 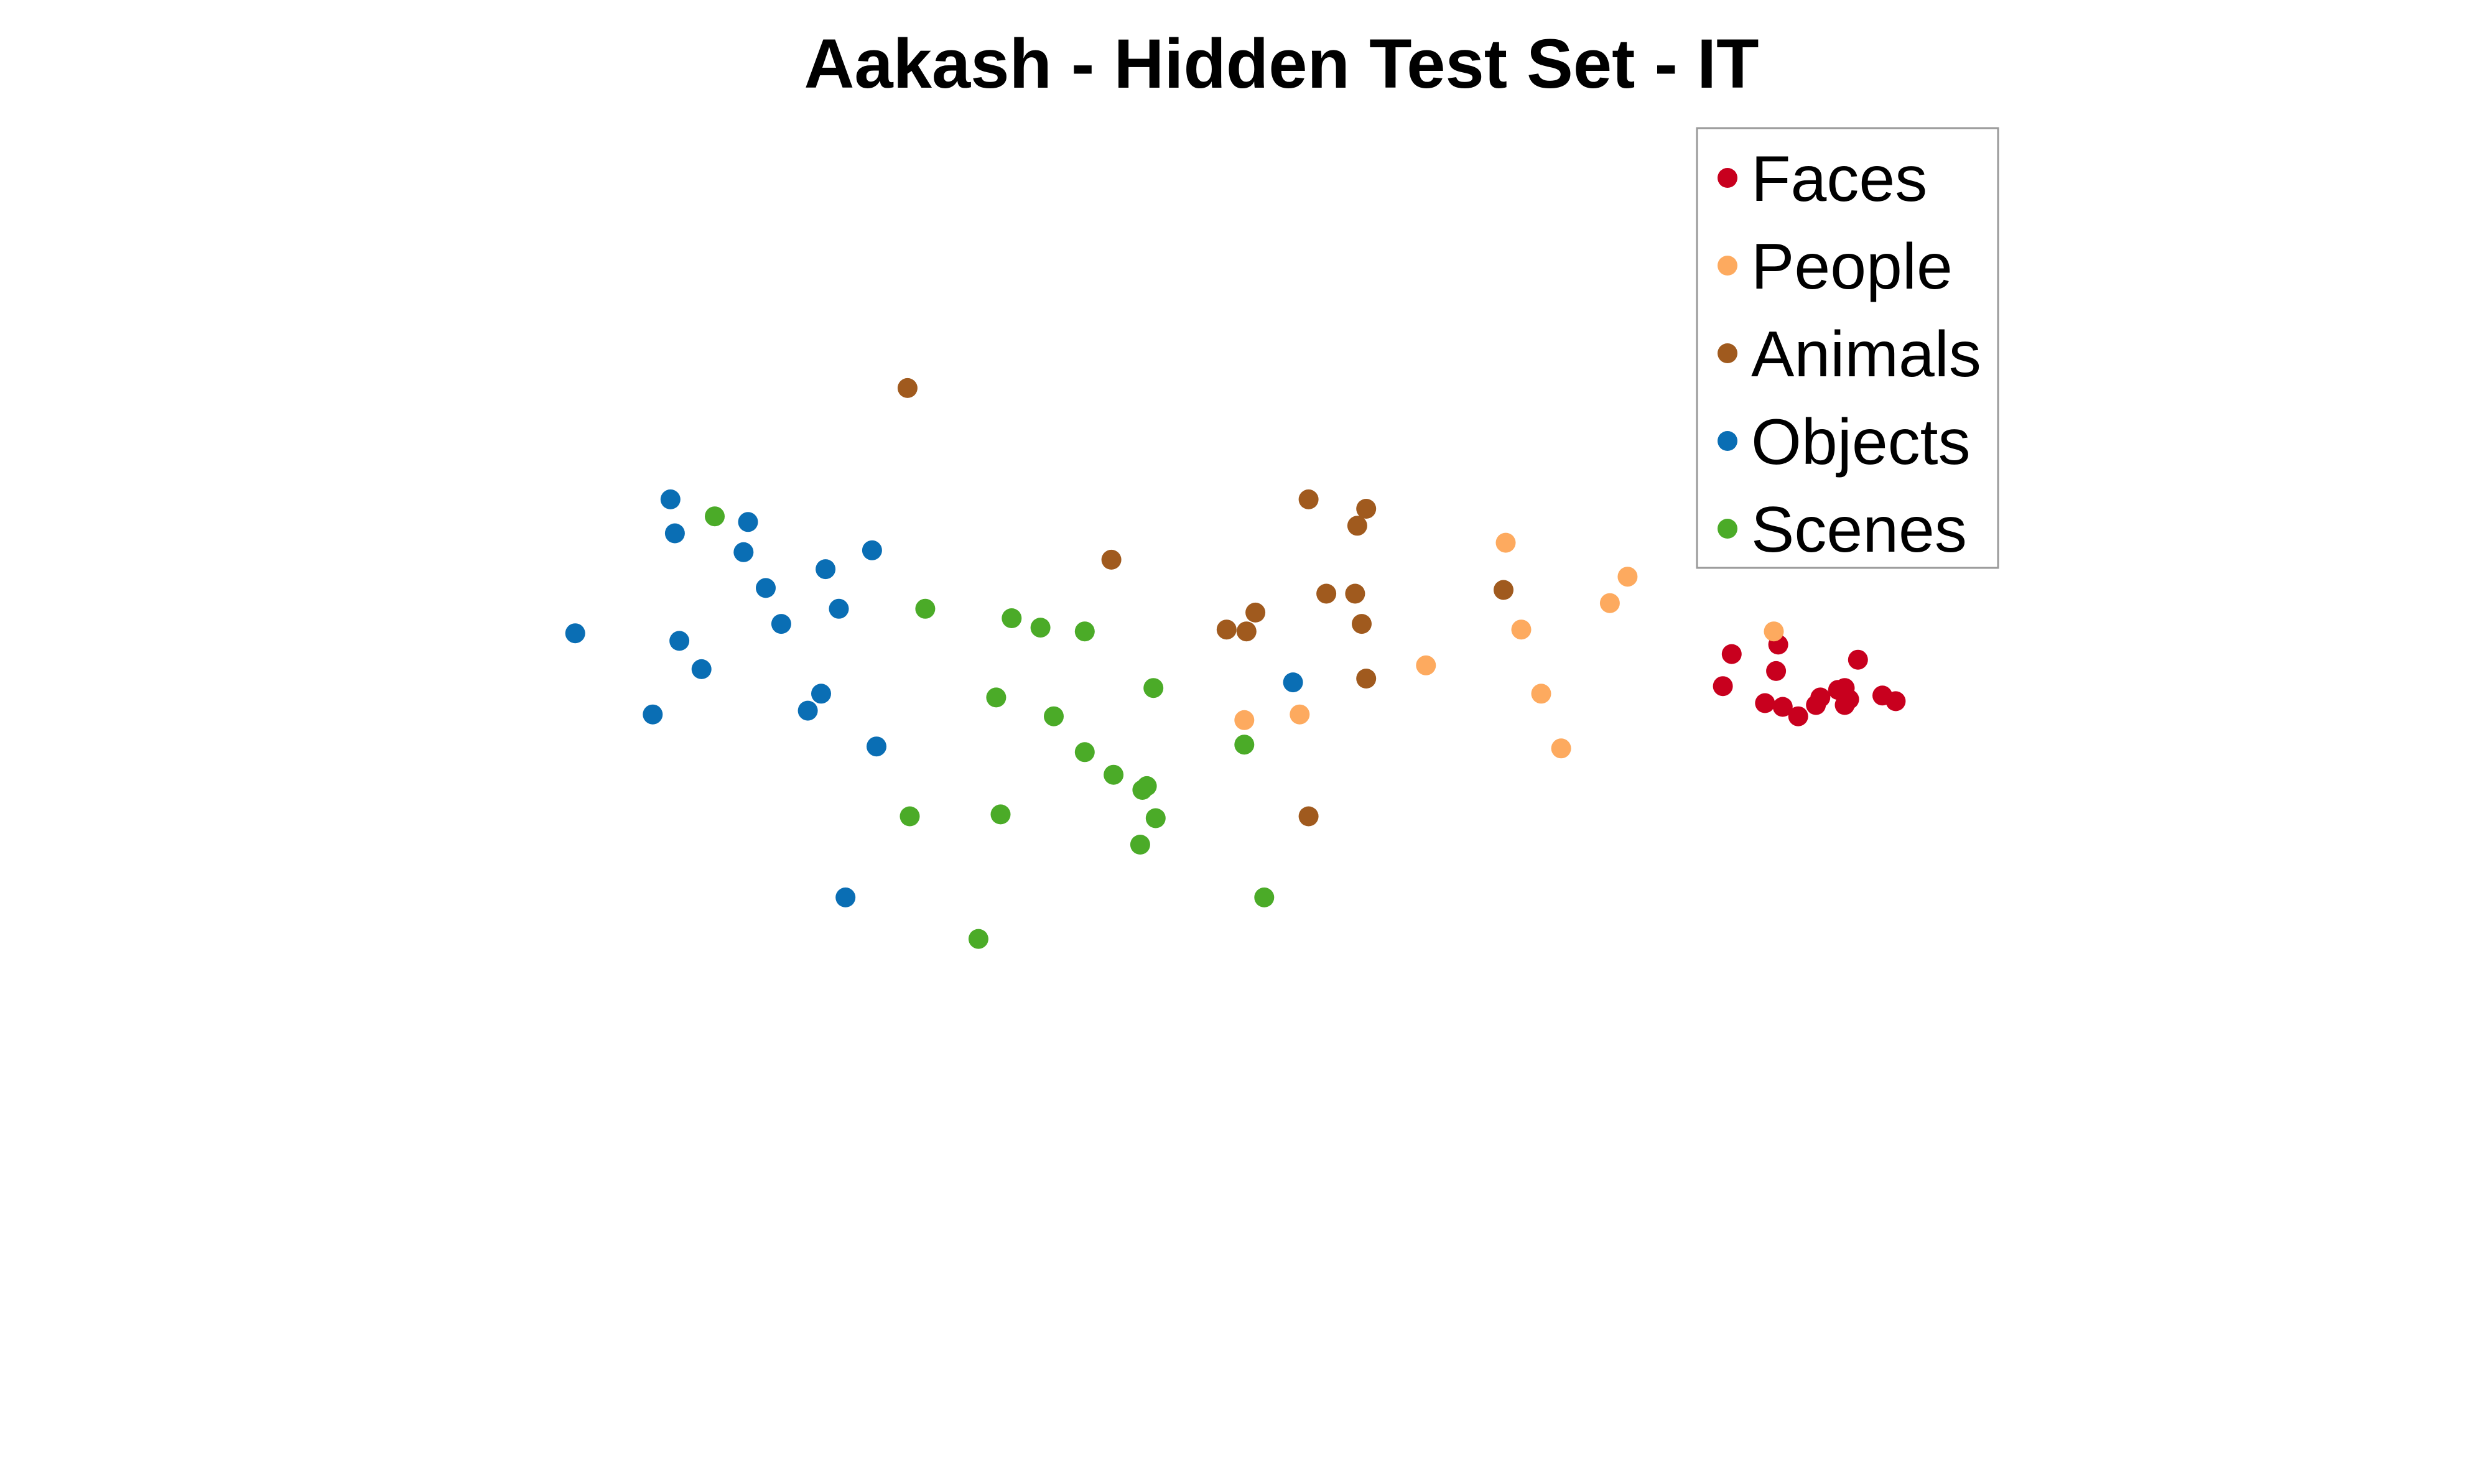 I want to click on legend-marker-faces, so click(x=1727, y=178).